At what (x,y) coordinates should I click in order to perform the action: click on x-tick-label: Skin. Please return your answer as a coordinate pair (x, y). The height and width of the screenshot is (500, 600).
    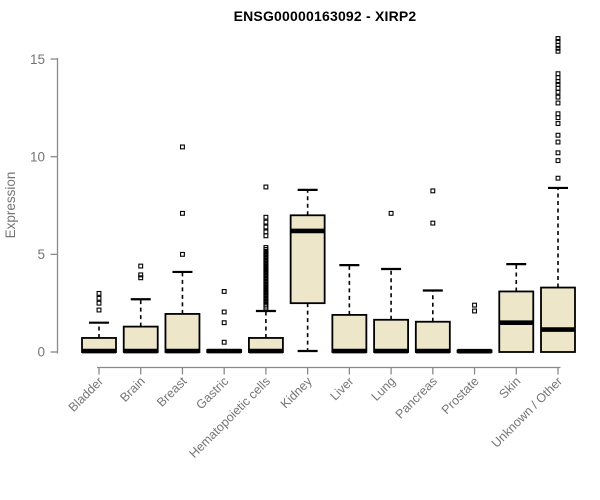
    Looking at the image, I should click on (509, 387).